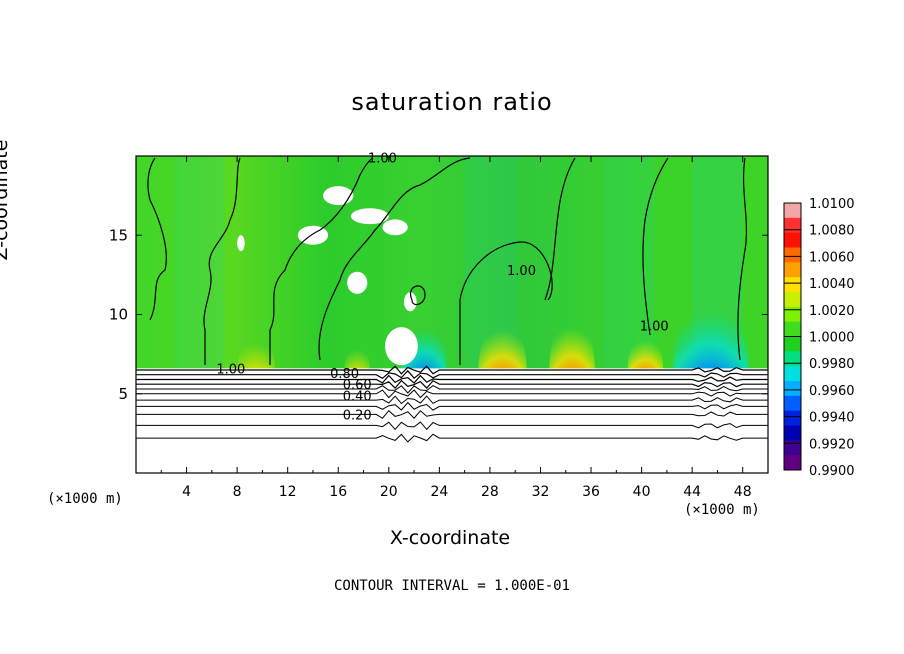  Describe the element at coordinates (832, 418) in the screenshot. I see `colorbar-label: 0.9940` at that location.